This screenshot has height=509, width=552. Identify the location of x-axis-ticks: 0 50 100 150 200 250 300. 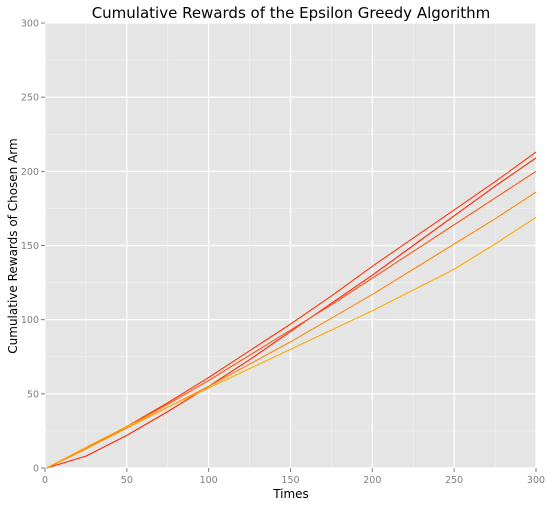
(293, 477).